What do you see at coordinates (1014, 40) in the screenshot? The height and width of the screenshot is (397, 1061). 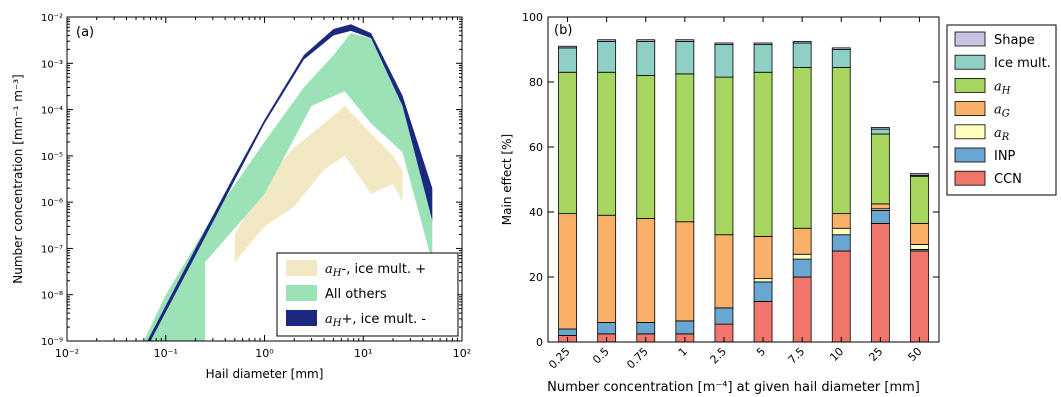 I see `b-legend-label: Shape` at bounding box center [1014, 40].